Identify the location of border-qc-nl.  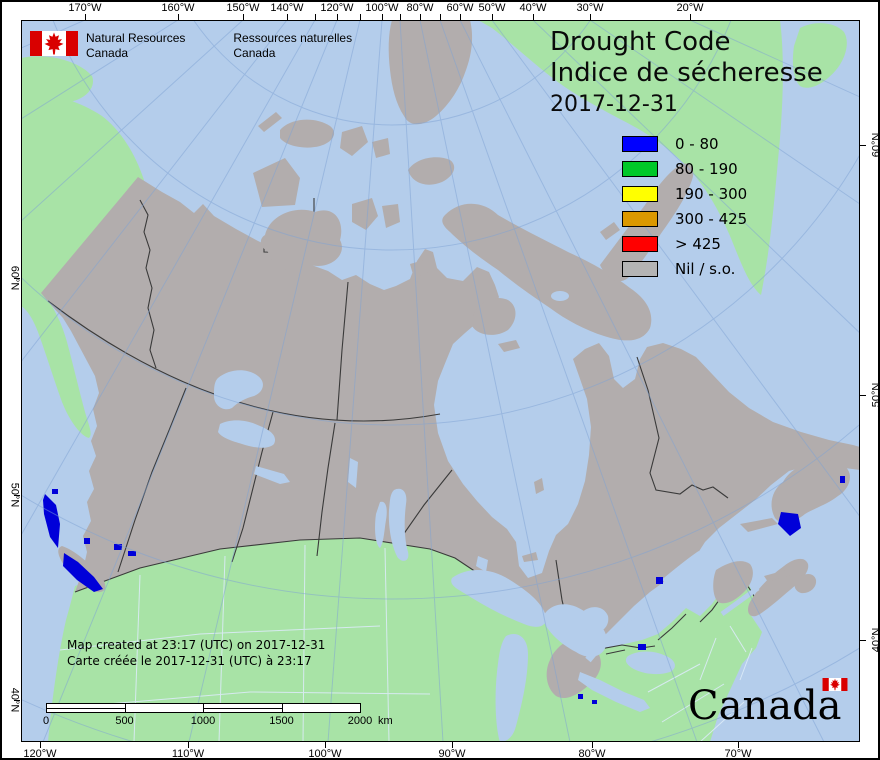
(682, 427).